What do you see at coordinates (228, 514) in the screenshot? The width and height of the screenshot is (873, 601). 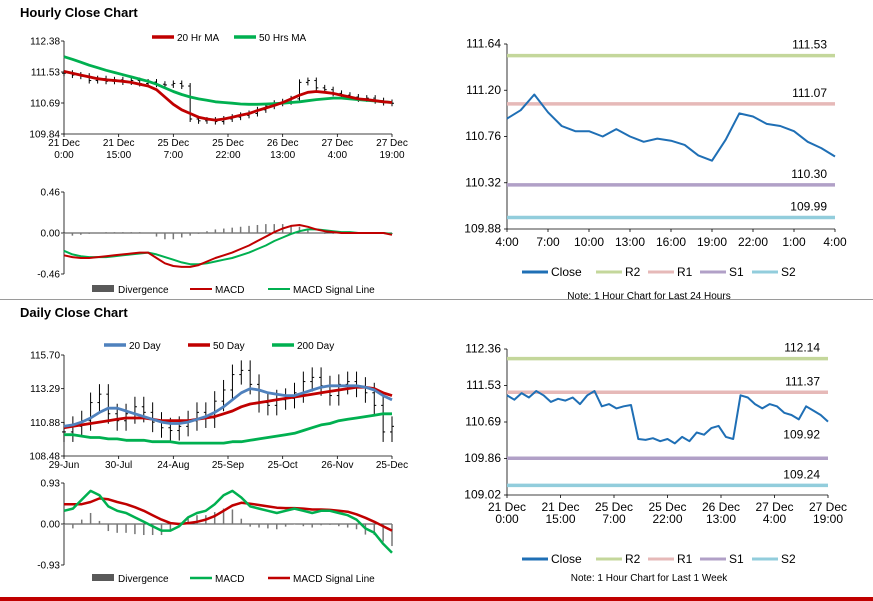 I see `daily-macd-signal-line` at bounding box center [228, 514].